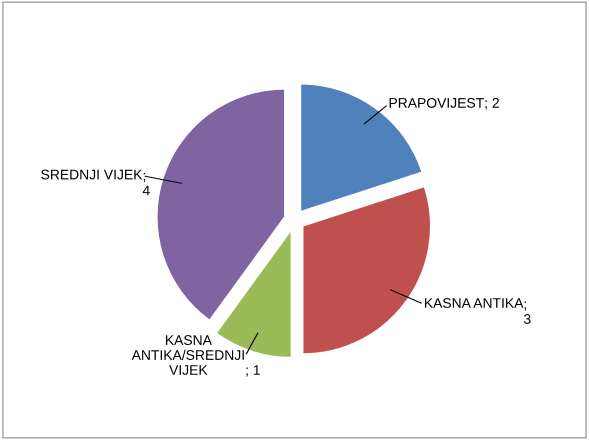  Describe the element at coordinates (474, 303) in the screenshot. I see `slice-label: KASNA ANTIKA` at that location.